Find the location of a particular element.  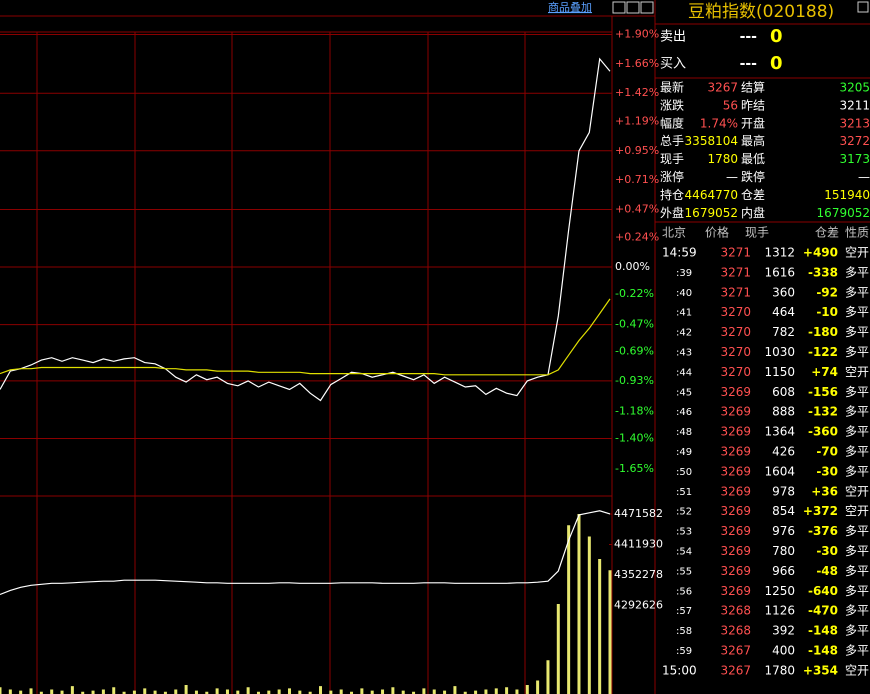

field-label: 幅度 is located at coordinates (672, 122).